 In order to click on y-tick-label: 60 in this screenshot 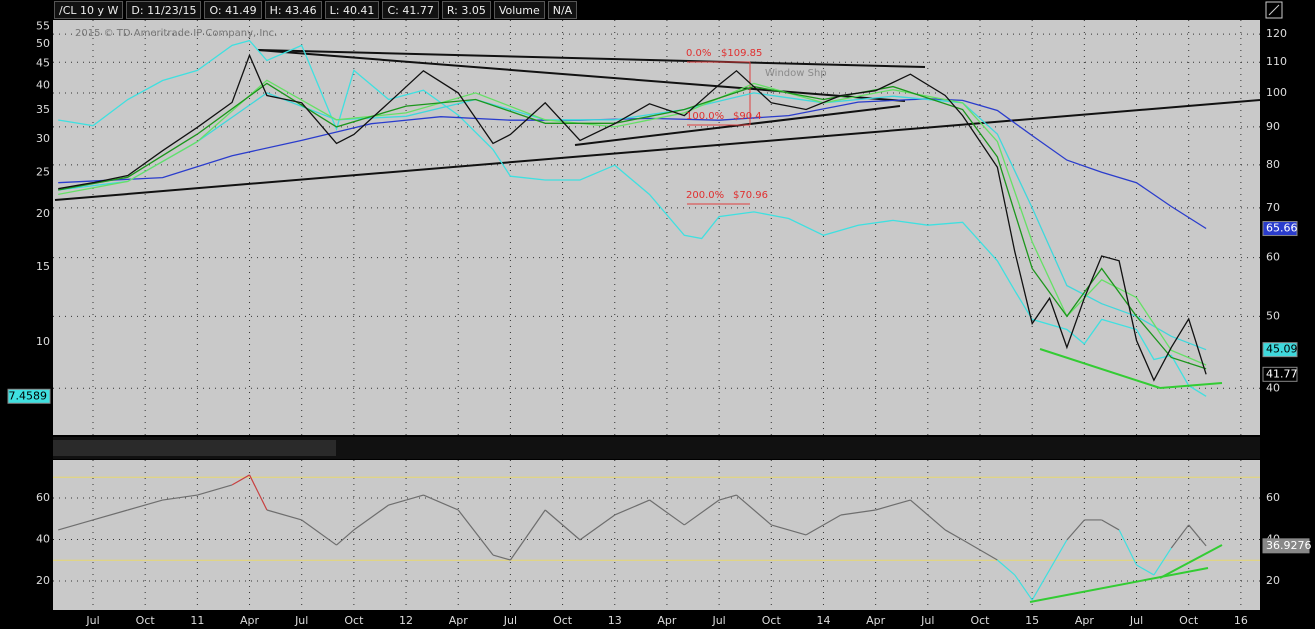, I will do `click(1273, 257)`.